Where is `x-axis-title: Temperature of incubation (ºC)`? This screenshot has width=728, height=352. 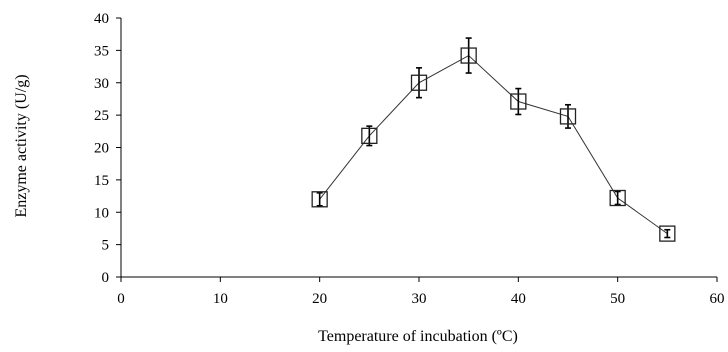 x-axis-title: Temperature of incubation (ºC) is located at coordinates (418, 336).